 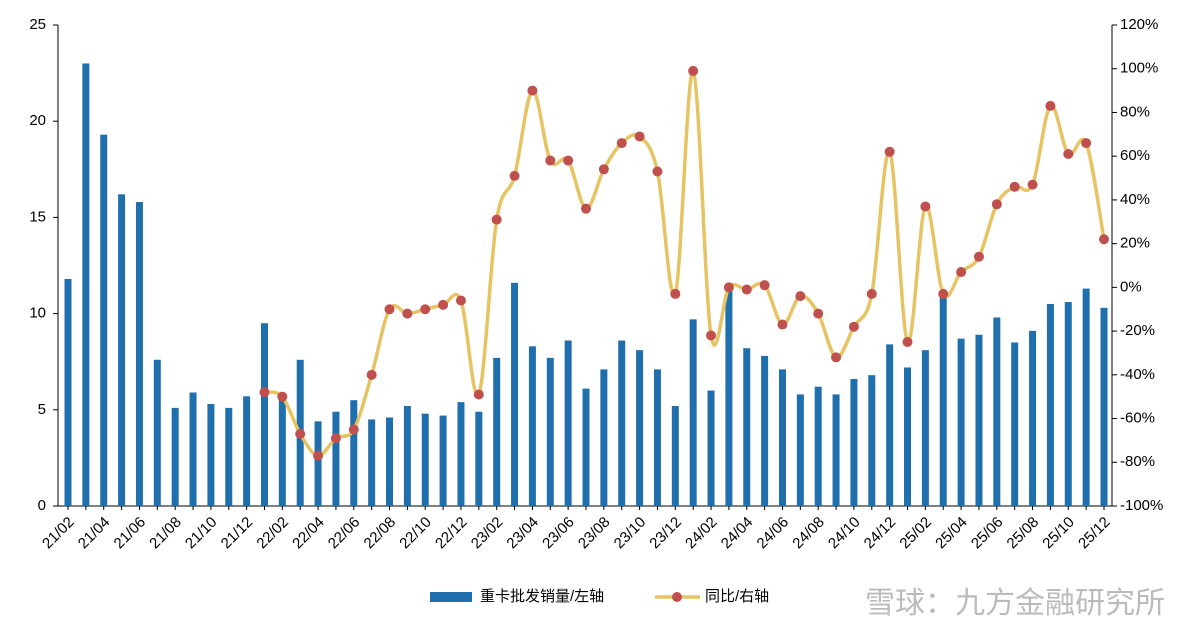 What do you see at coordinates (58, 533) in the screenshot?
I see `x-tick-label: 21/02` at bounding box center [58, 533].